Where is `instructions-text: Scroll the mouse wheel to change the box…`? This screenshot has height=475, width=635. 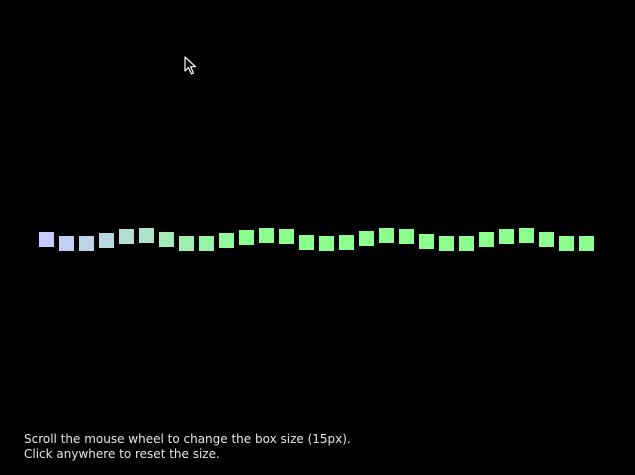
instructions-text: Scroll the mouse wheel to change the box… is located at coordinates (187, 447).